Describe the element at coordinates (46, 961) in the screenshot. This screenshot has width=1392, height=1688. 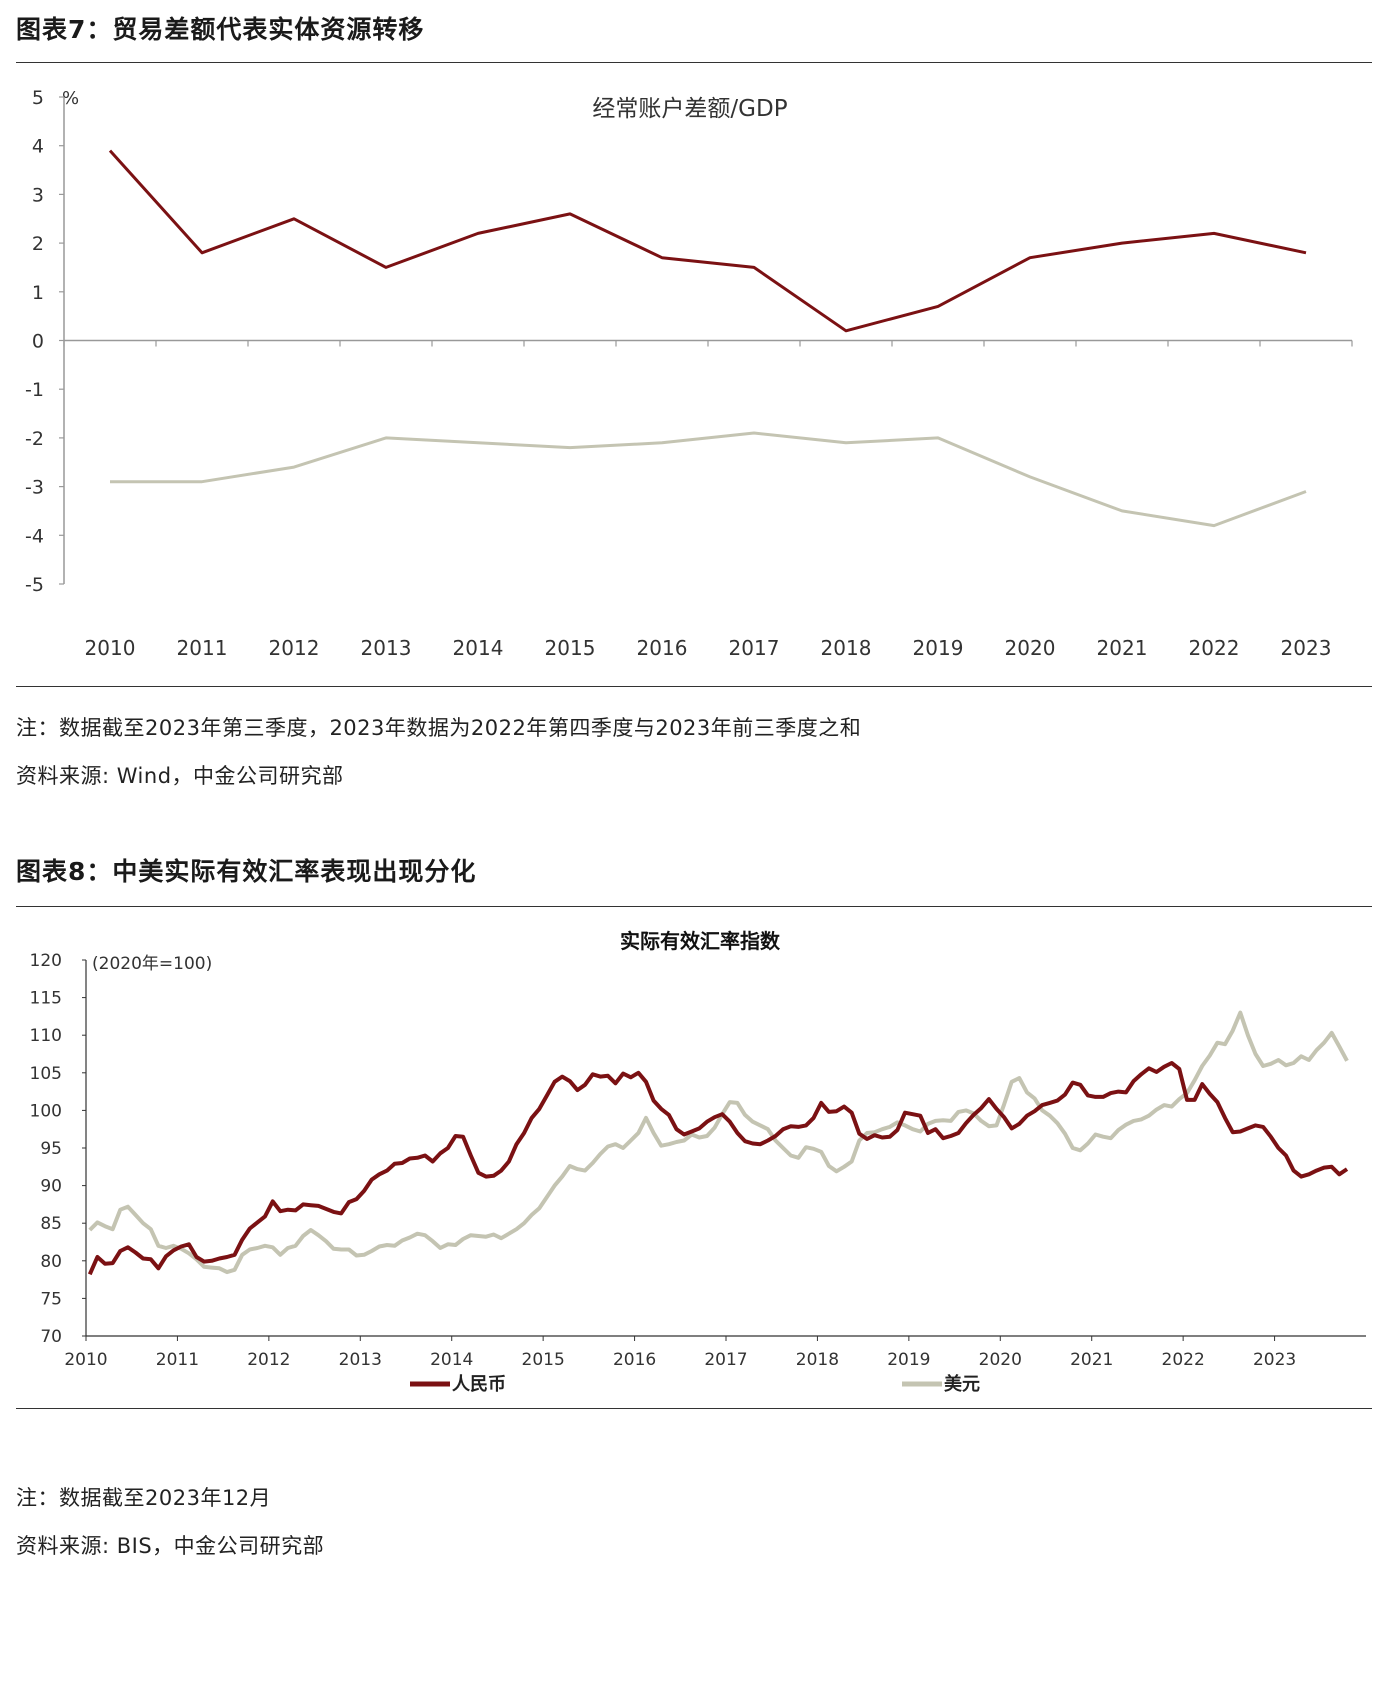
I see `y-tick-label: 120` at that location.